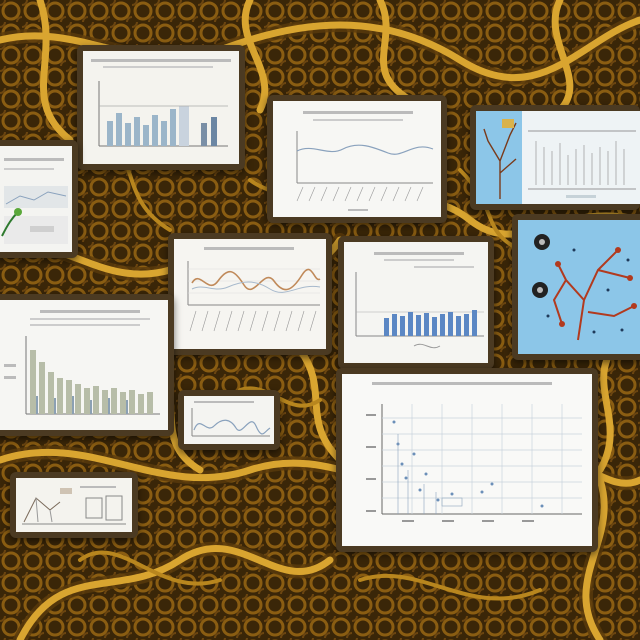 This screenshot has height=640, width=640. I want to click on sketch-thumbnail, so click(74, 505).